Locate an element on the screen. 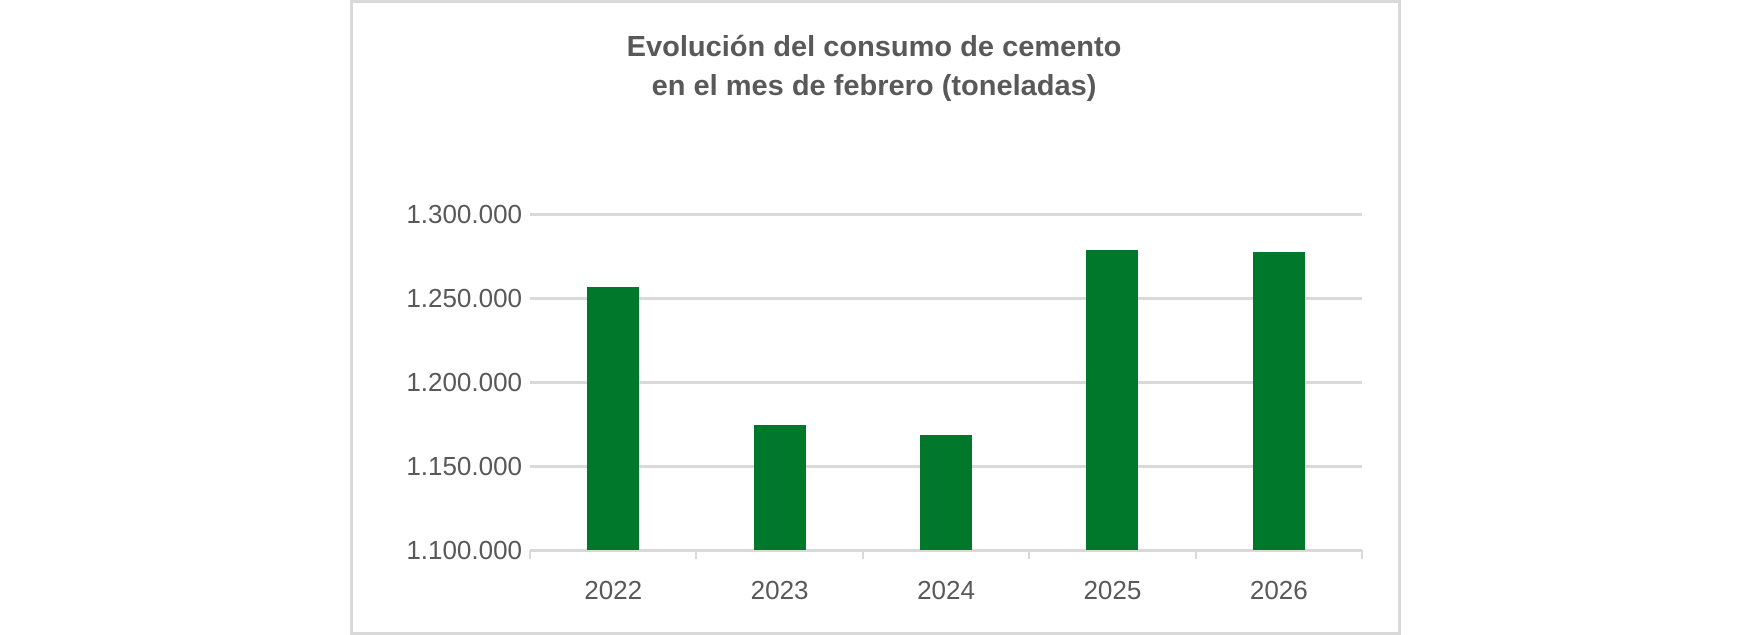  y-axis-tick-label: 1.200.000 is located at coordinates (464, 382).